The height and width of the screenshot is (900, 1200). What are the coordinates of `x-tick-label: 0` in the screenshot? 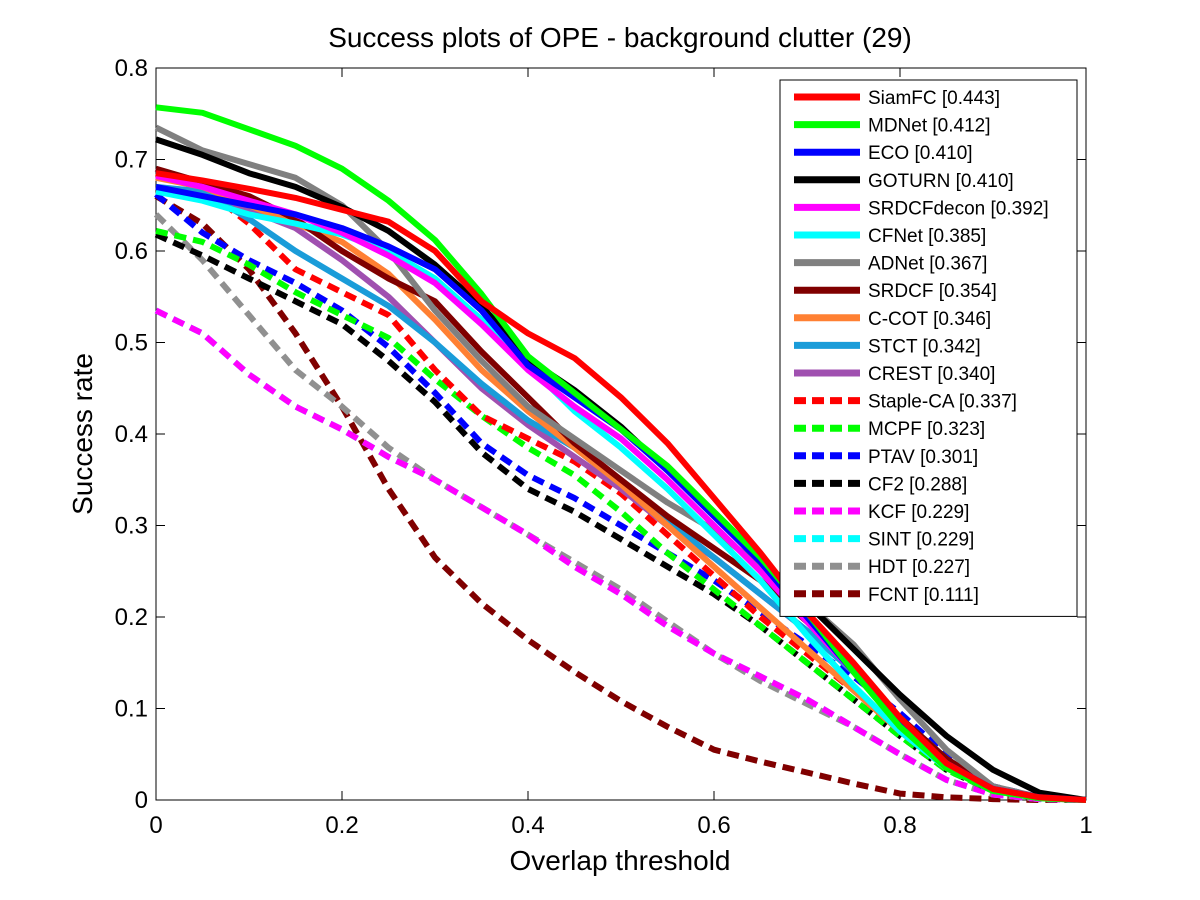 It's located at (155, 825).